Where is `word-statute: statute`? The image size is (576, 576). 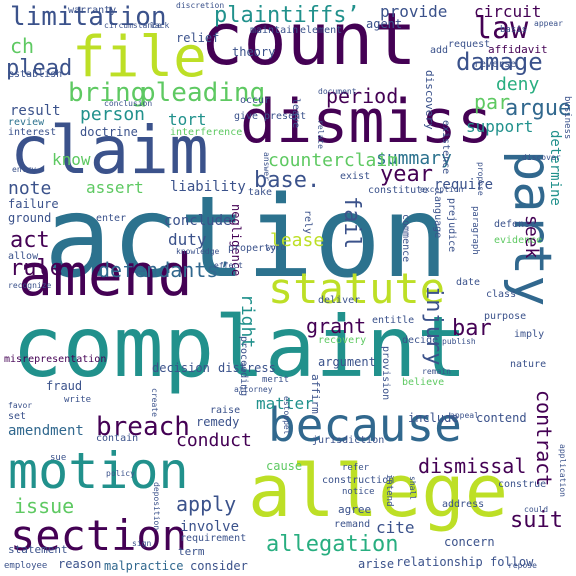
word-statute: statute is located at coordinates (357, 288).